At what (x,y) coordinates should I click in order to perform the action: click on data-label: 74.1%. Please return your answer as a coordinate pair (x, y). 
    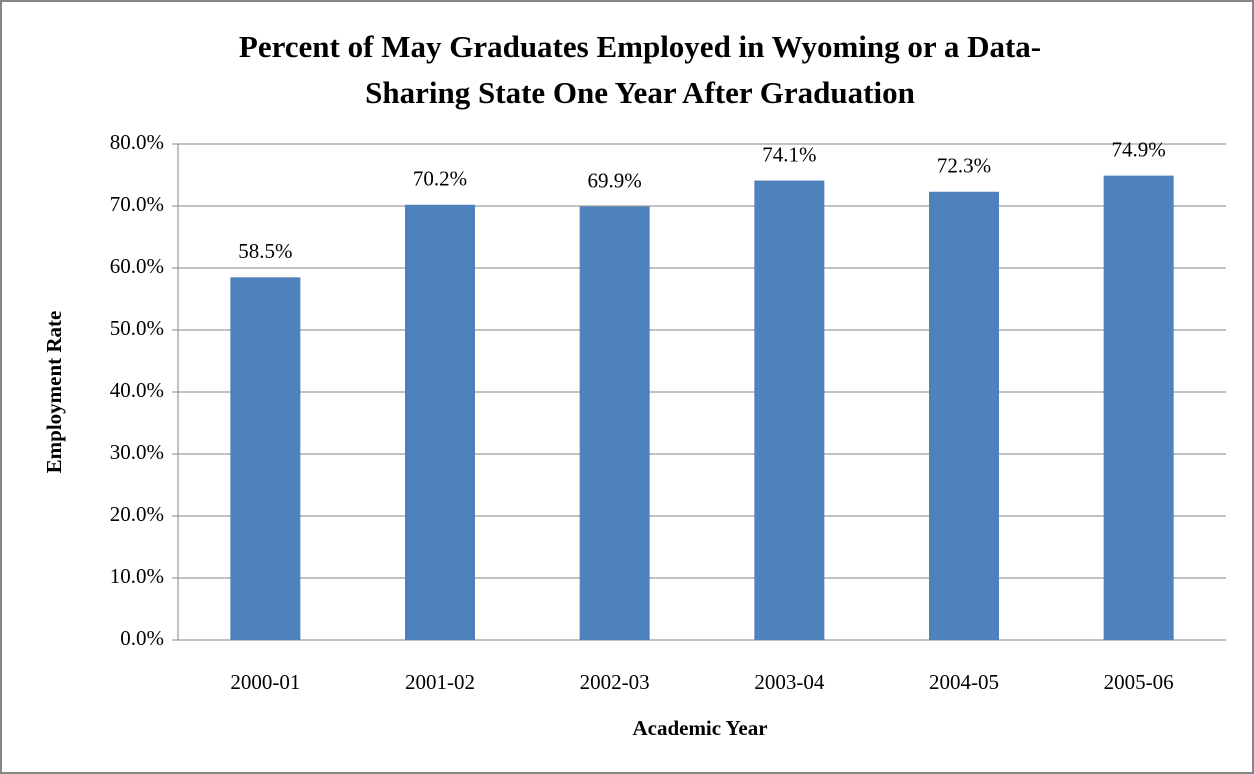
    Looking at the image, I should click on (789, 154).